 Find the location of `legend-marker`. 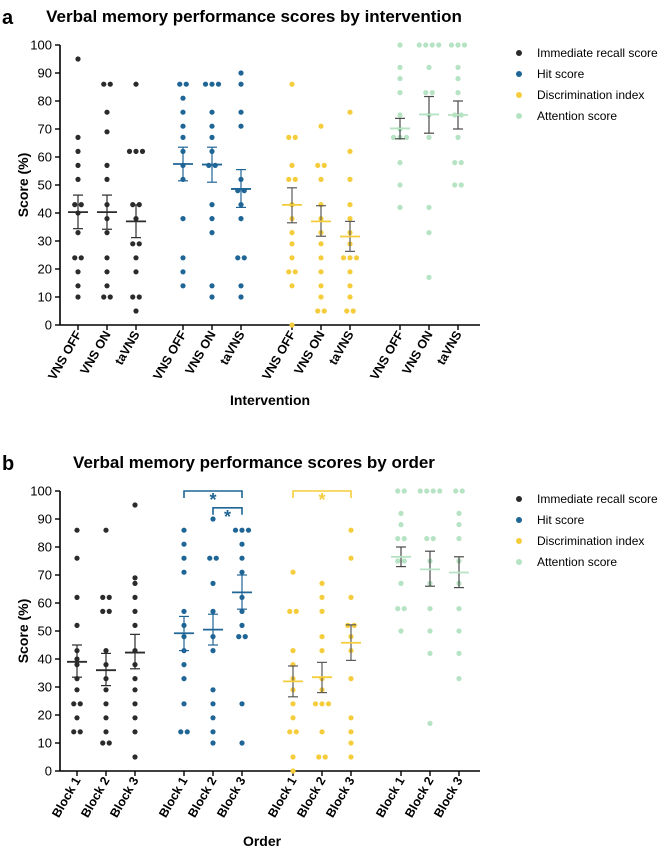

legend-marker is located at coordinates (519, 520).